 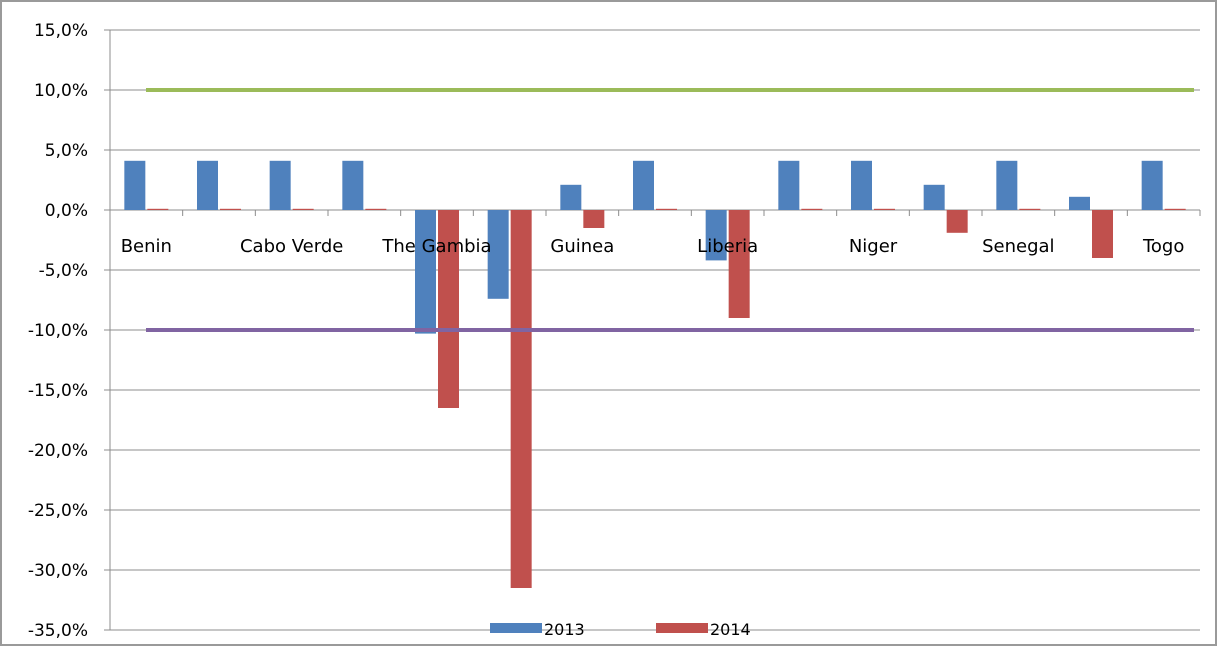 I want to click on bar-2013-senegal, so click(x=1007, y=185).